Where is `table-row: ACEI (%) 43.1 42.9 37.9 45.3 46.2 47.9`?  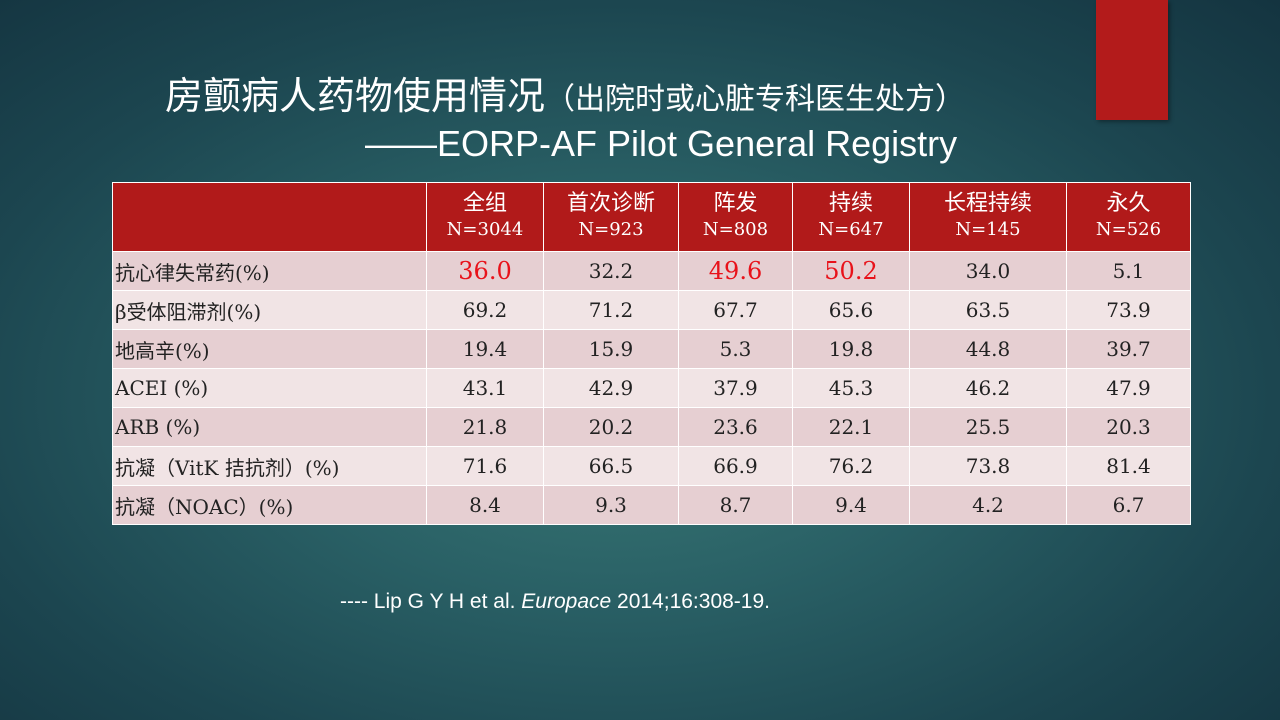
table-row: ACEI (%) 43.1 42.9 37.9 45.3 46.2 47.9 is located at coordinates (651, 388).